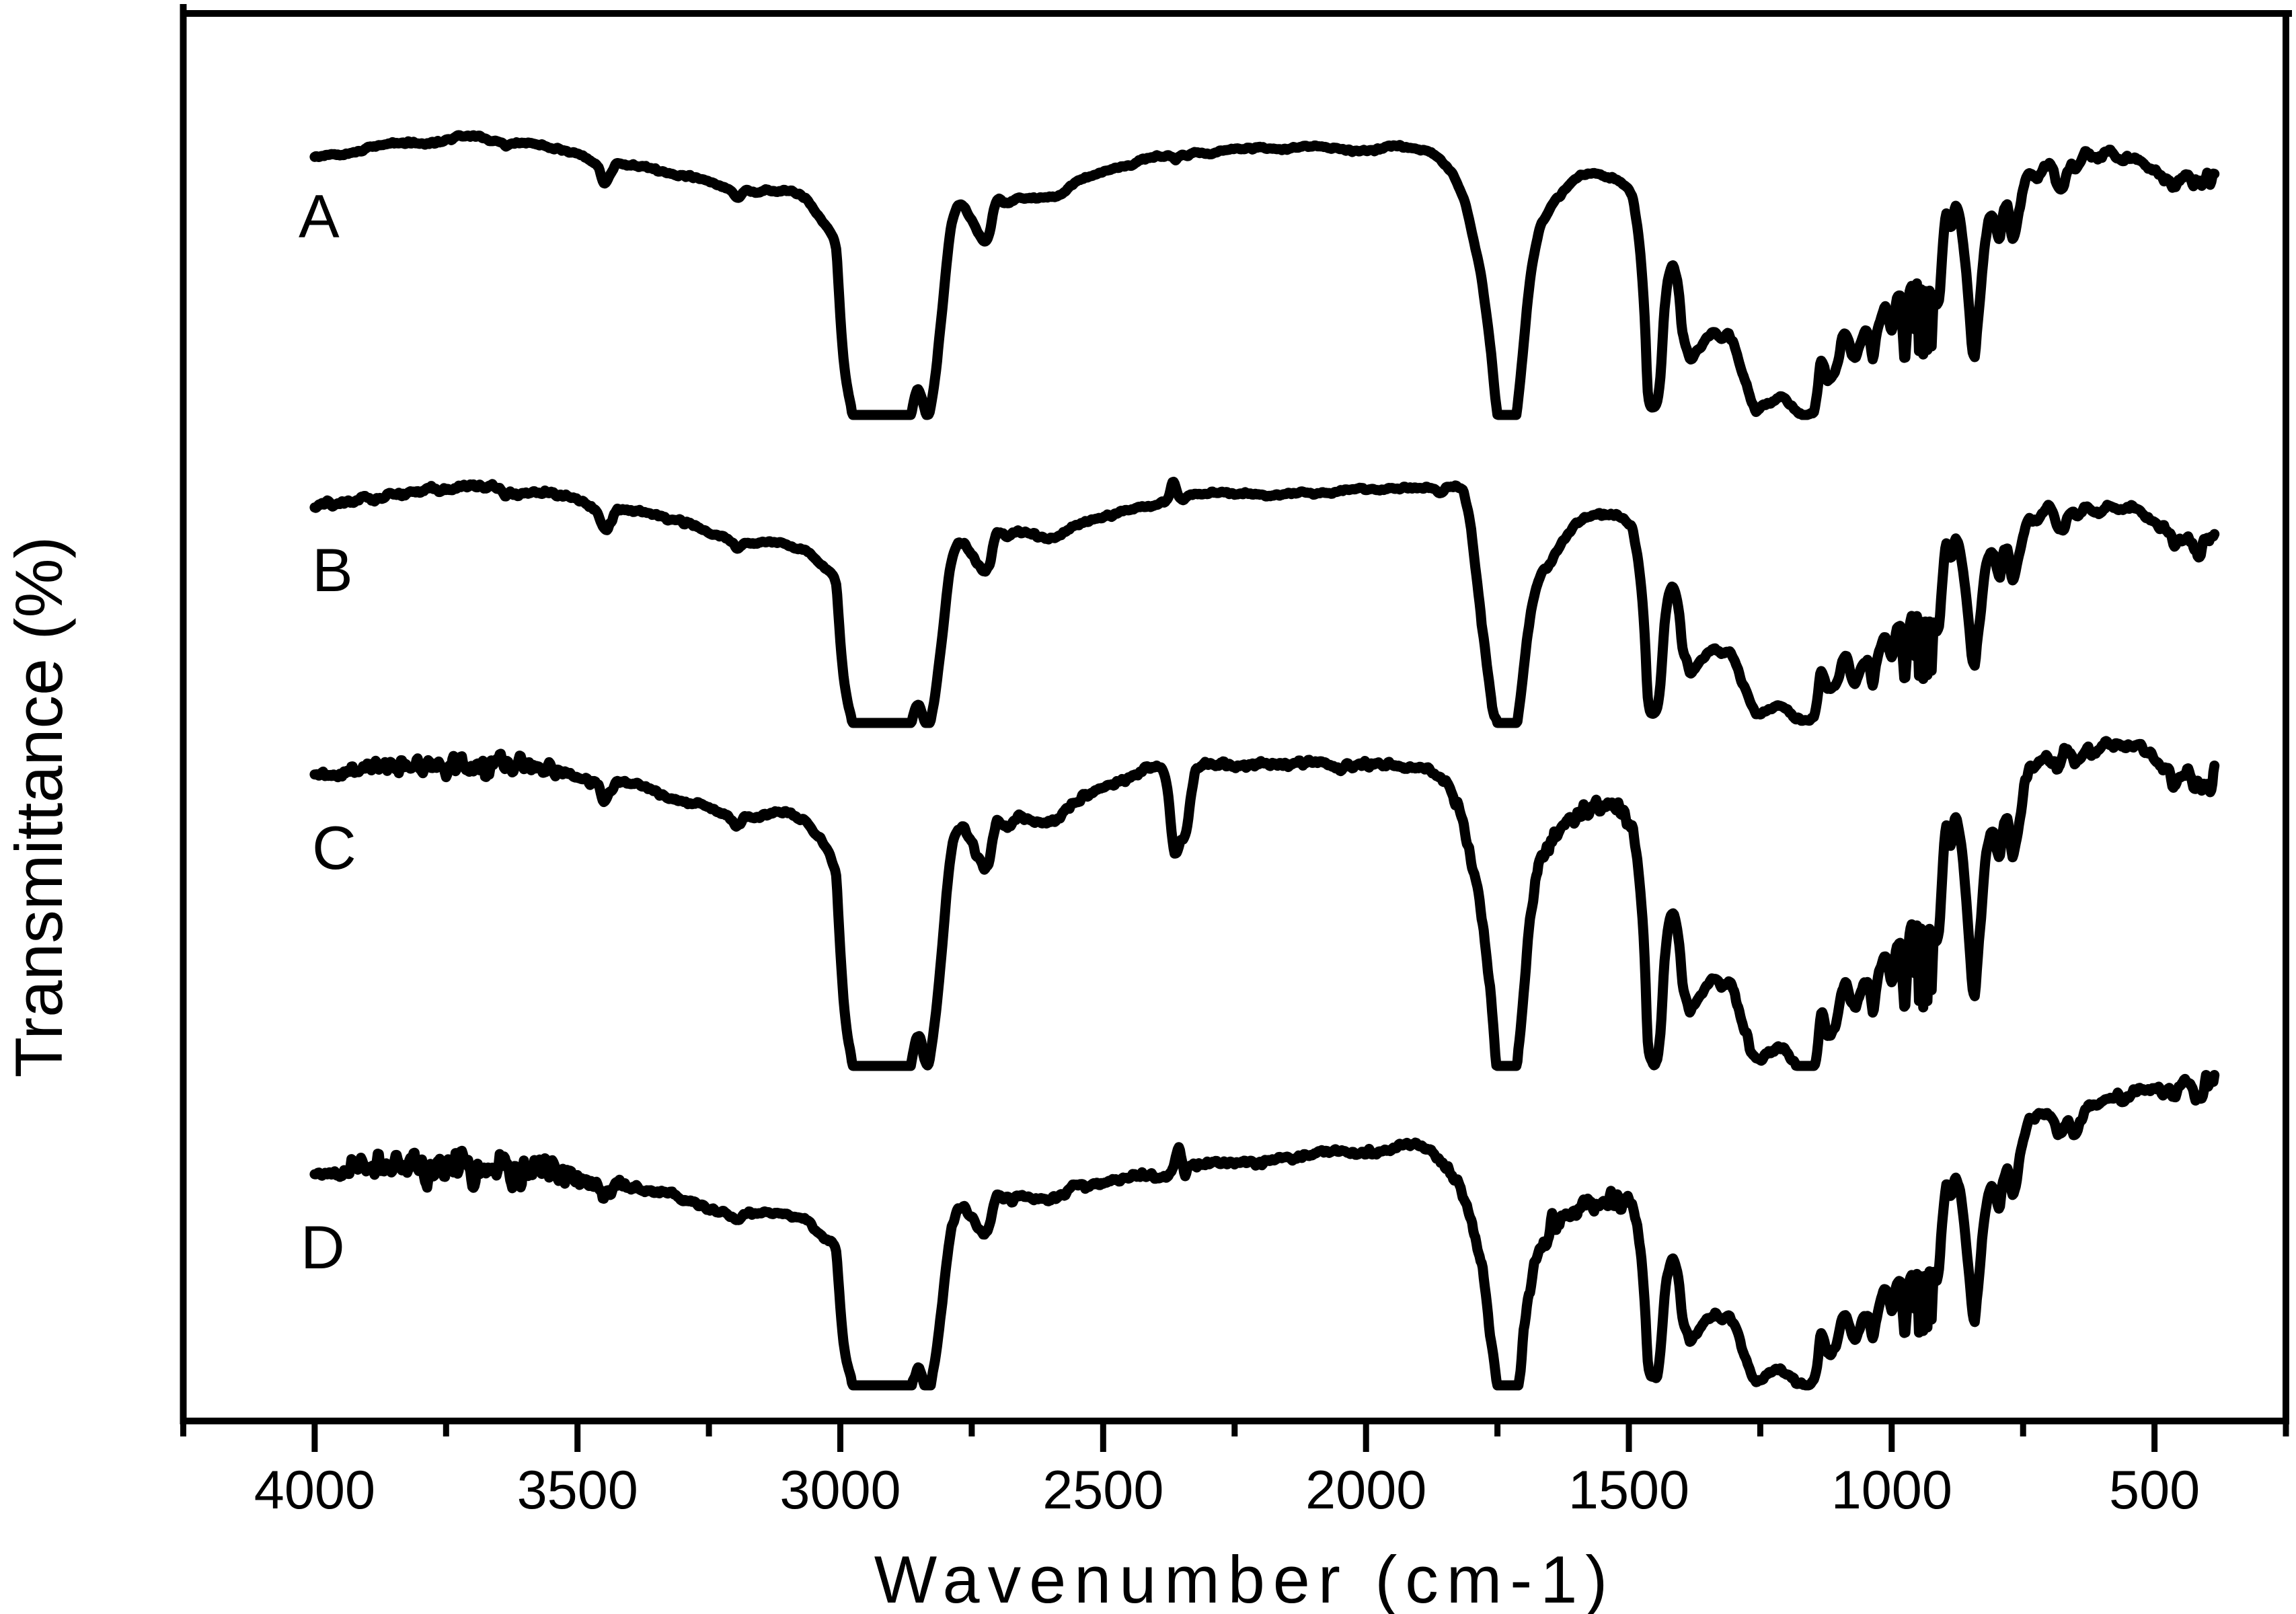 The height and width of the screenshot is (1614, 2296). I want to click on svg-text: 2500, so click(1102, 1490).